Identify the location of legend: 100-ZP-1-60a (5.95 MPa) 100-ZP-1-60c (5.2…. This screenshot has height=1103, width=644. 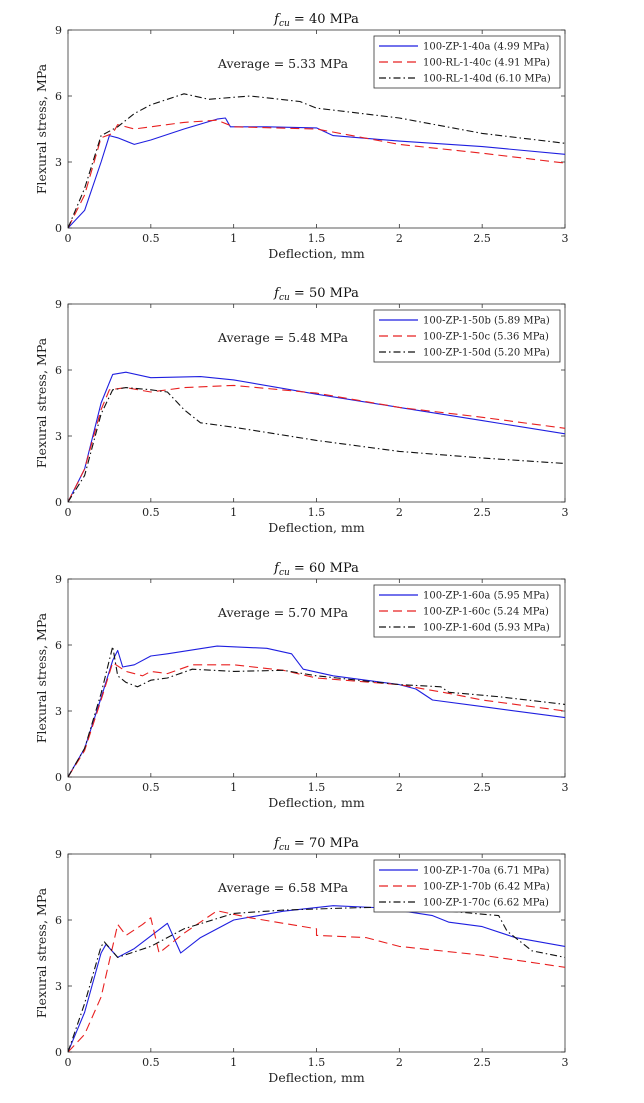
(467, 611).